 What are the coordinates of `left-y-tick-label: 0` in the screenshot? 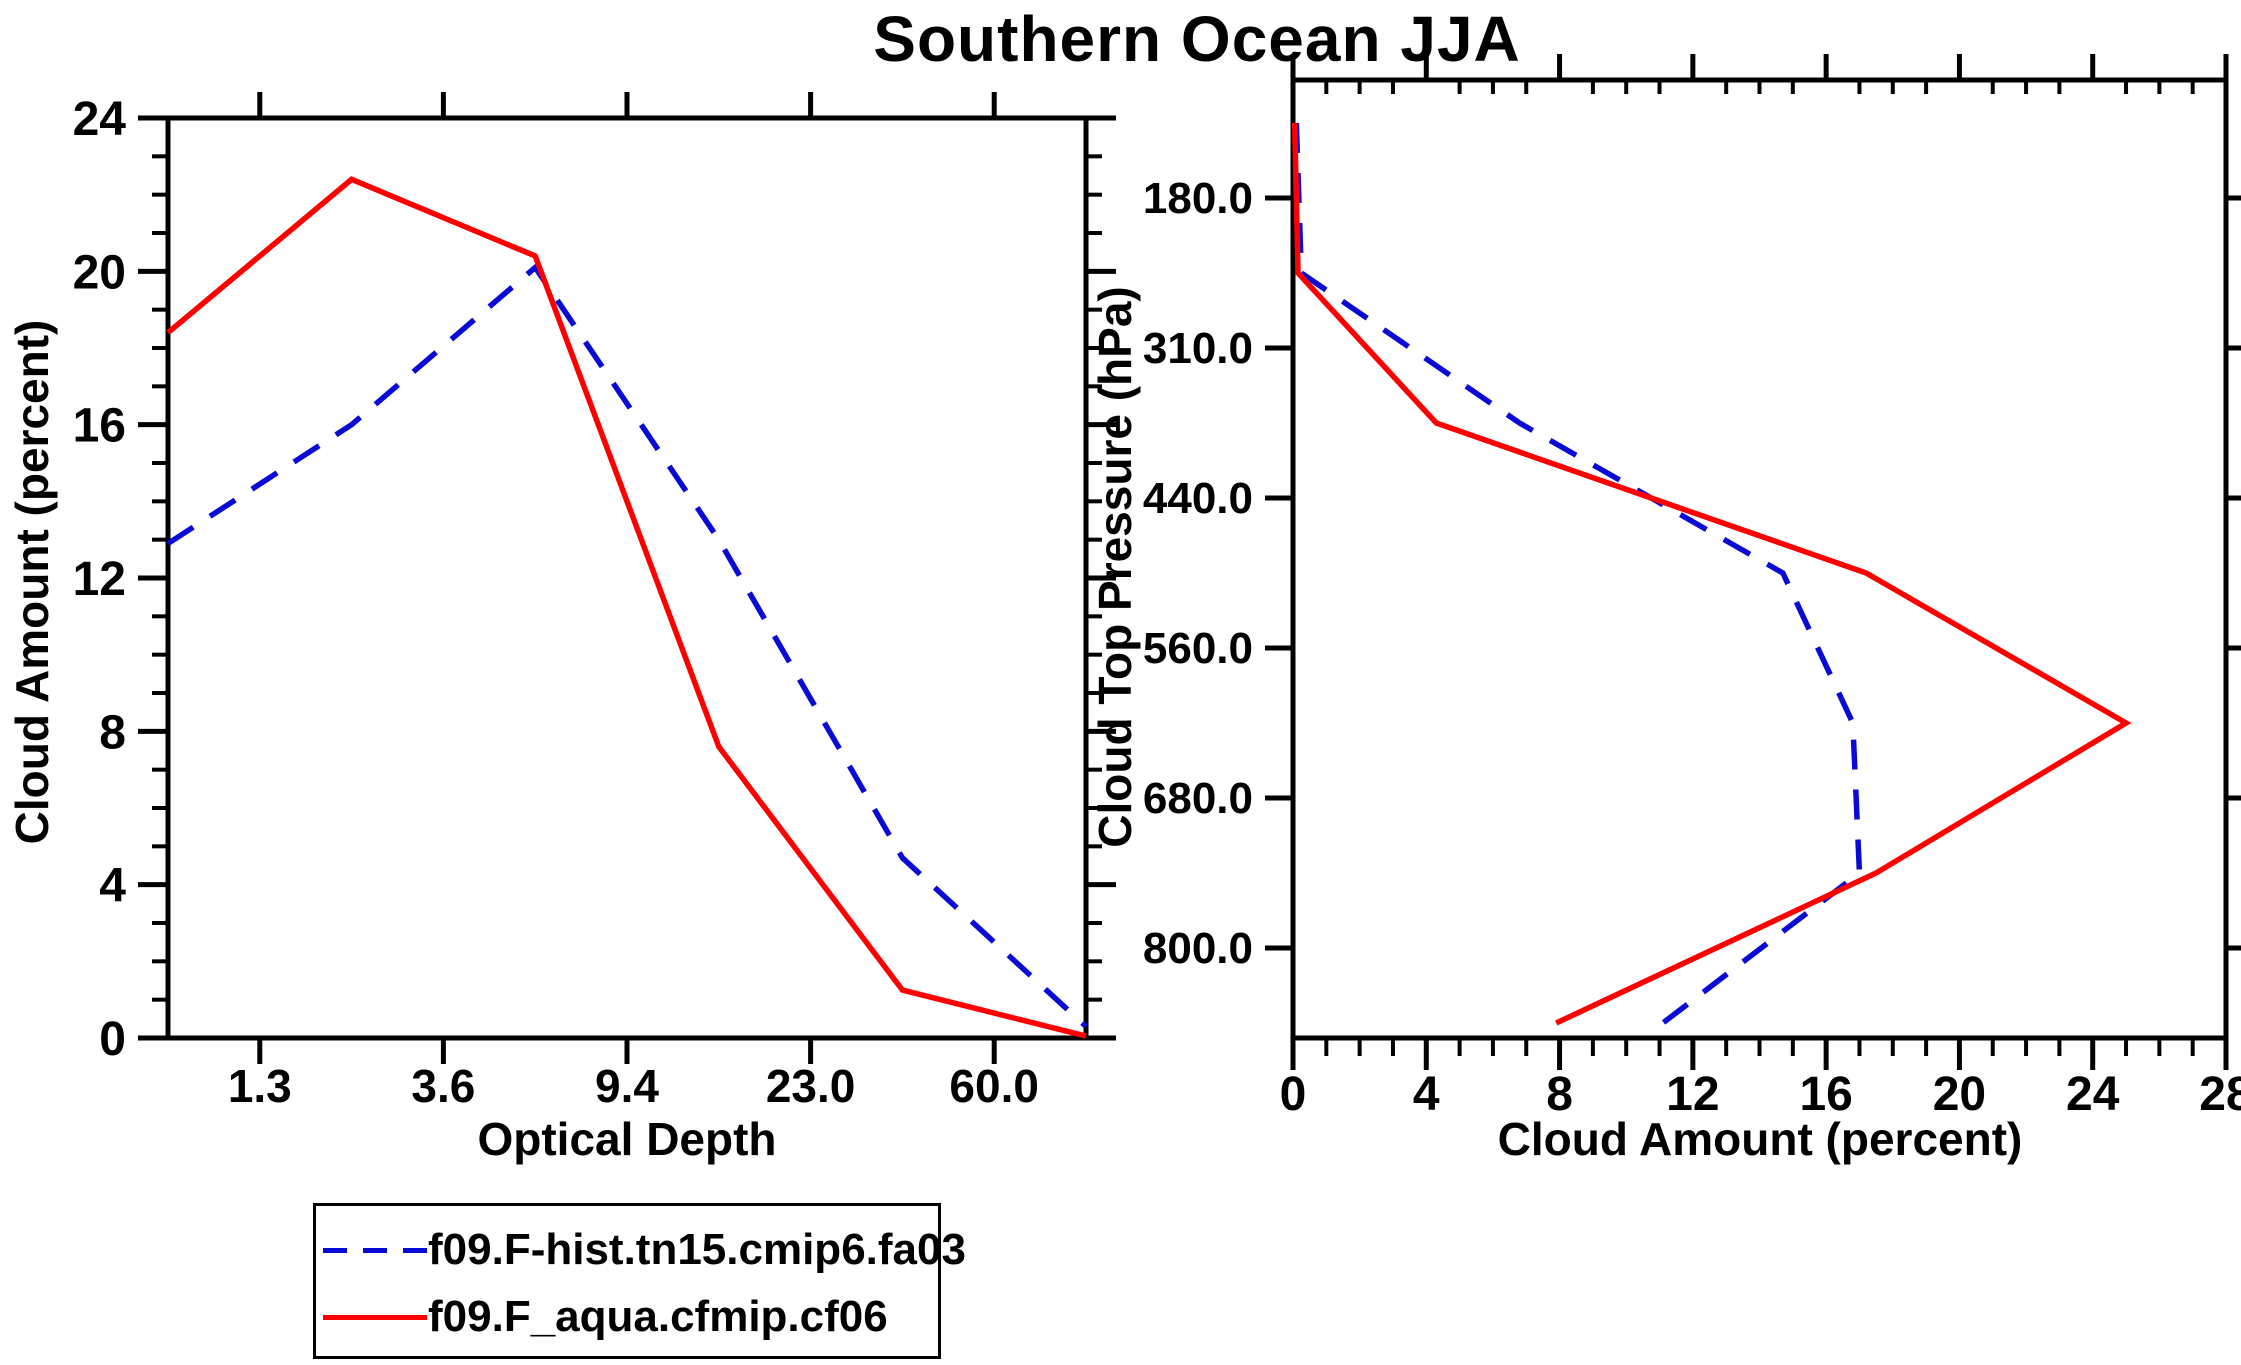 It's located at (112, 1039).